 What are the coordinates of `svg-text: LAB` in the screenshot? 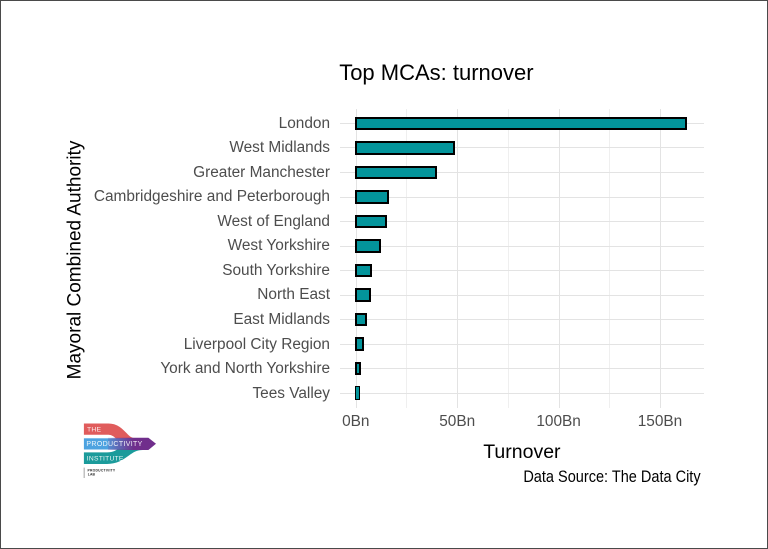 It's located at (92, 474).